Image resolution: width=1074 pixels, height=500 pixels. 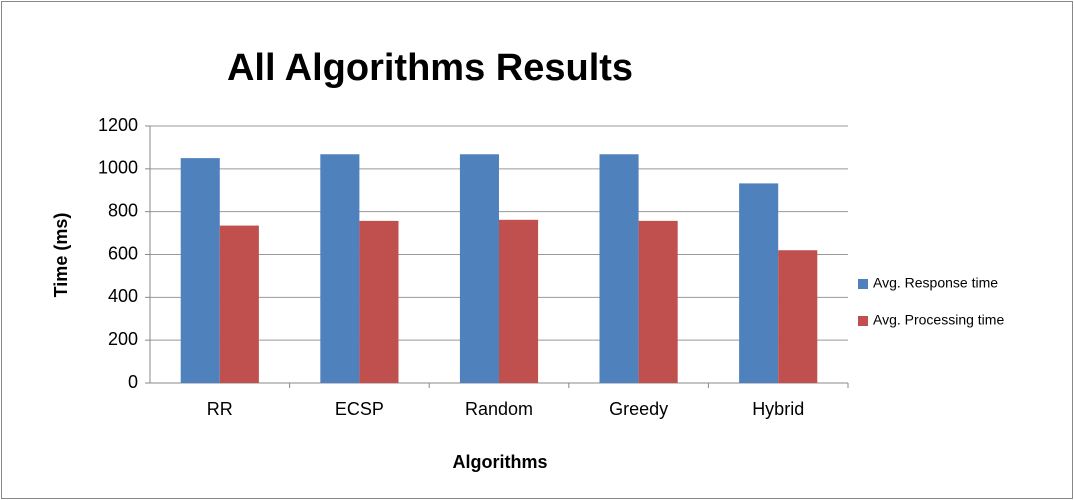 I want to click on x-tick-label: ECSP, so click(x=359, y=409).